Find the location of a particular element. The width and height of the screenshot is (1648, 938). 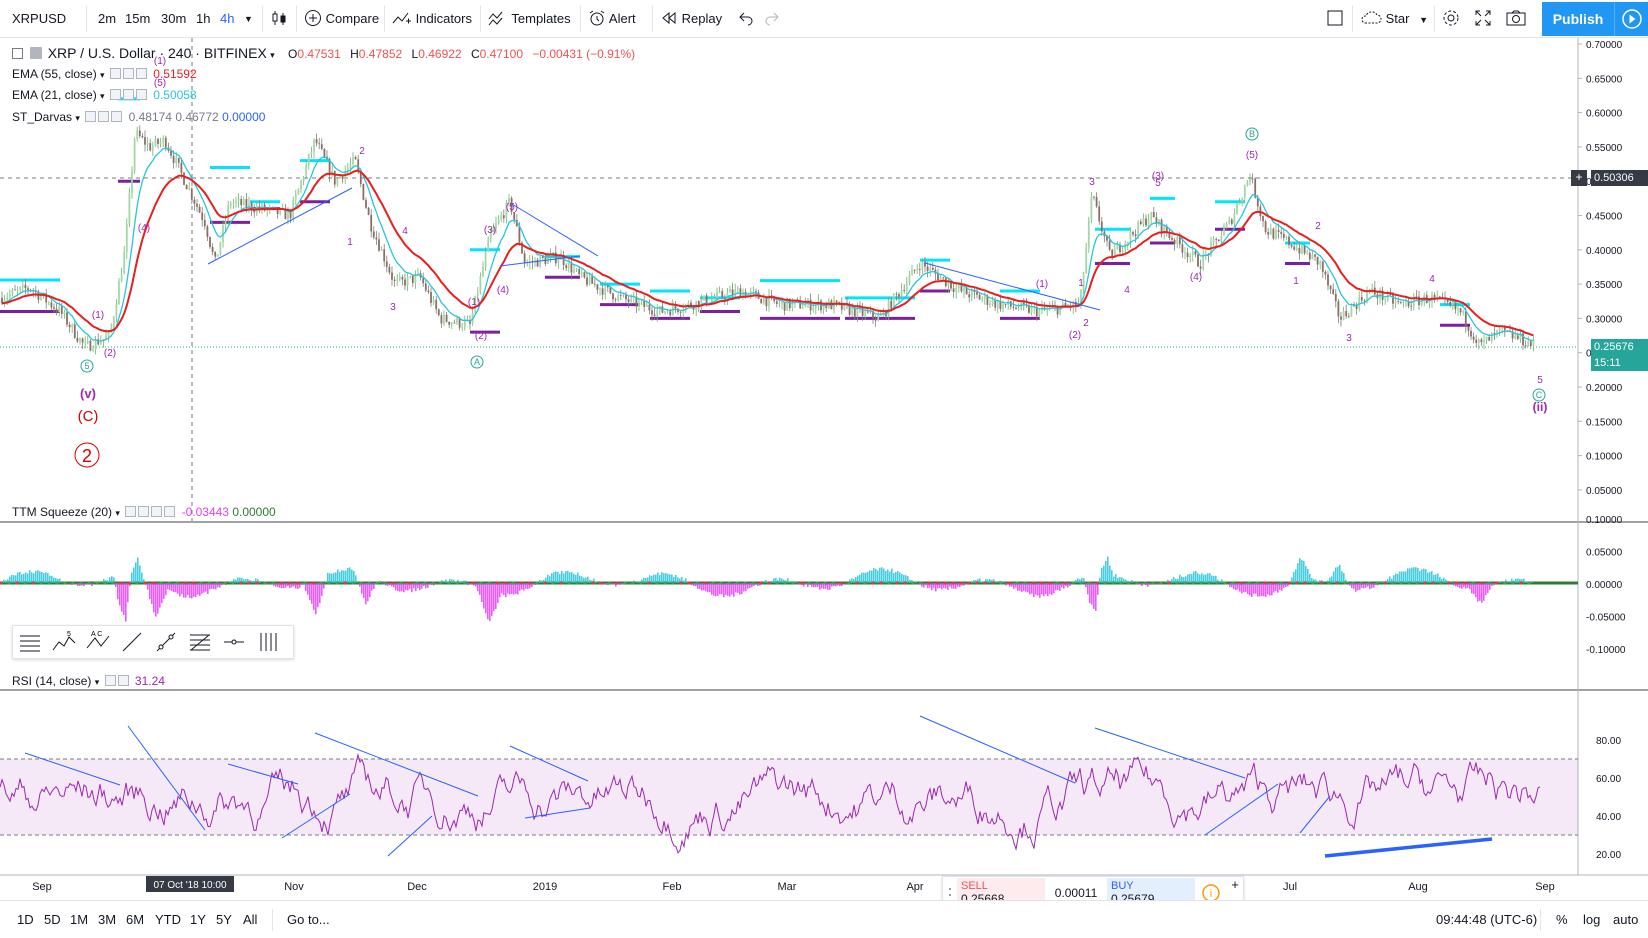

darvas-legend: ST_Darvas ▾ 0.48174 0.46772 0.00000 is located at coordinates (138, 117).